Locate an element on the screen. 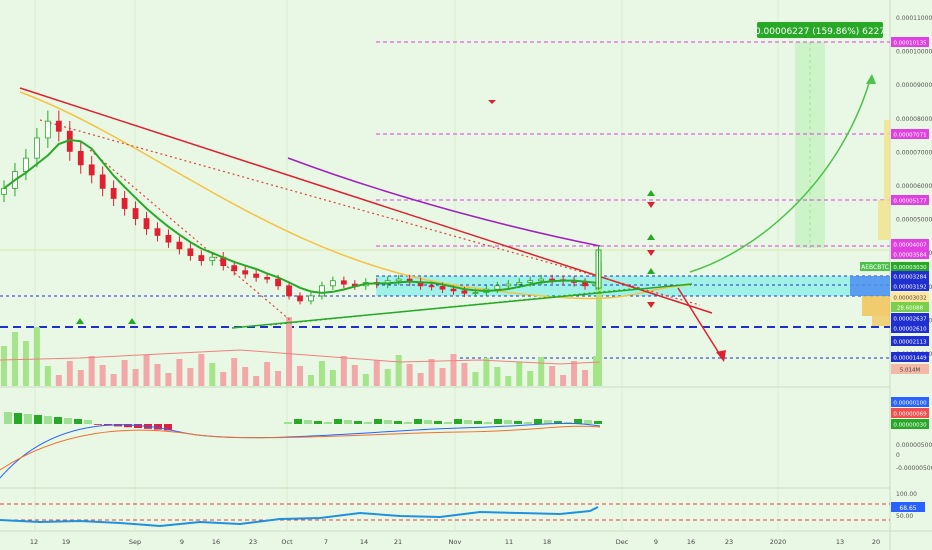  time-tick-label: 7 is located at coordinates (326, 542).